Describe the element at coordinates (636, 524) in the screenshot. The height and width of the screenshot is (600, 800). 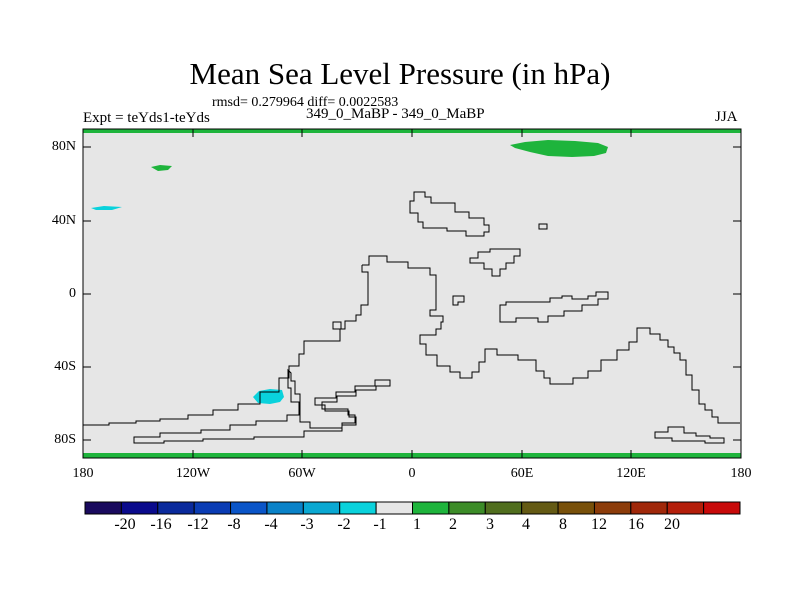
I see `colorbar-label: 16` at that location.